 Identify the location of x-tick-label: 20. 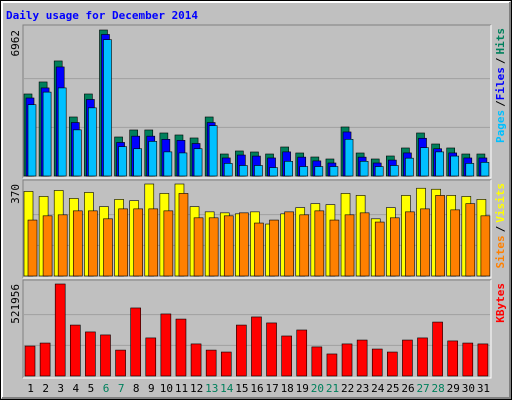
(317, 388).